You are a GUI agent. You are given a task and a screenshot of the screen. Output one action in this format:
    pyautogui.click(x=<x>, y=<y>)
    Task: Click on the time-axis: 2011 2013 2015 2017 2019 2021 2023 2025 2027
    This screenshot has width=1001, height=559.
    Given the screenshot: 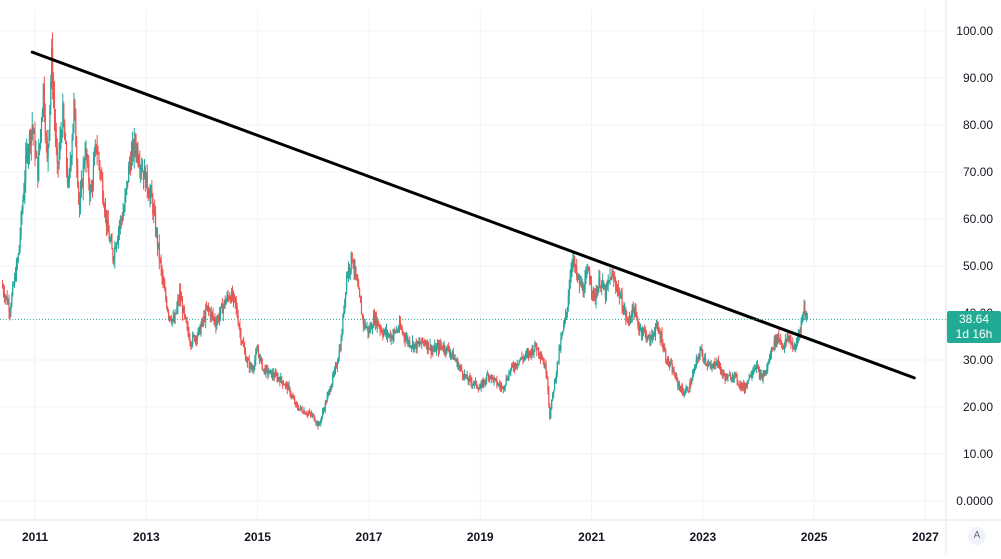 What is the action you would take?
    pyautogui.click(x=480, y=537)
    